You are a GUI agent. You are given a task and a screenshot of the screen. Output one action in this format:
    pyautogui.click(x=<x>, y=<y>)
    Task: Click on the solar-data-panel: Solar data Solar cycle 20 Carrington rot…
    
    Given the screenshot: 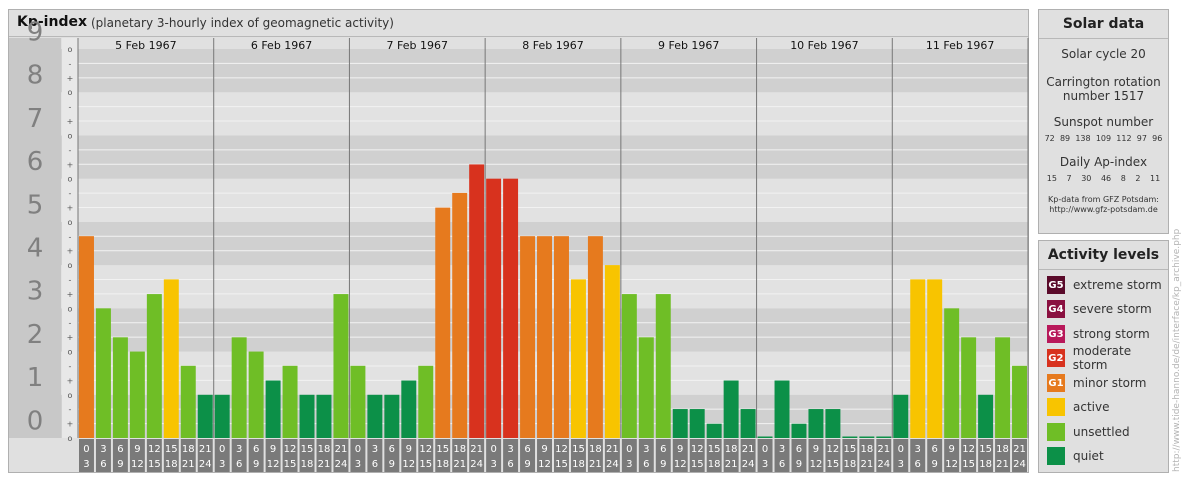 What is the action you would take?
    pyautogui.click(x=1103, y=121)
    